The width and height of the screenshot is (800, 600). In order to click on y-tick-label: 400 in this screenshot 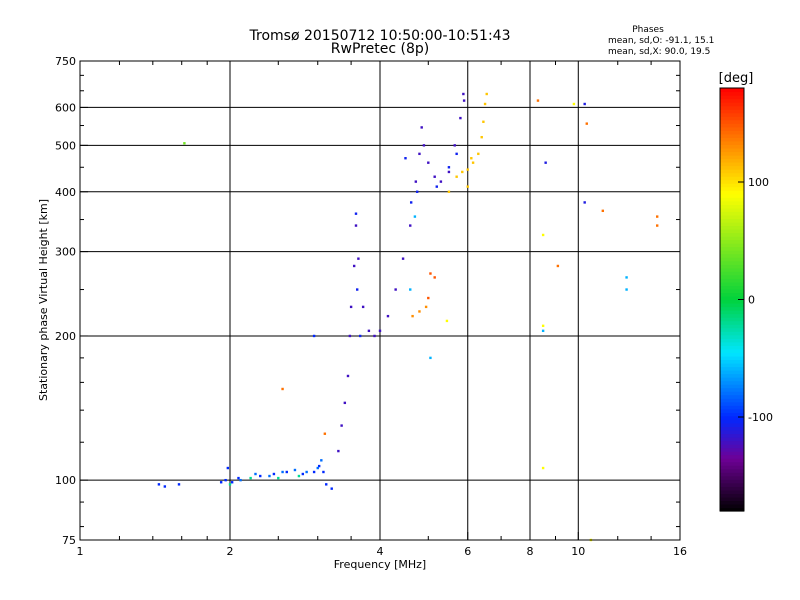, I will do `click(65, 192)`.